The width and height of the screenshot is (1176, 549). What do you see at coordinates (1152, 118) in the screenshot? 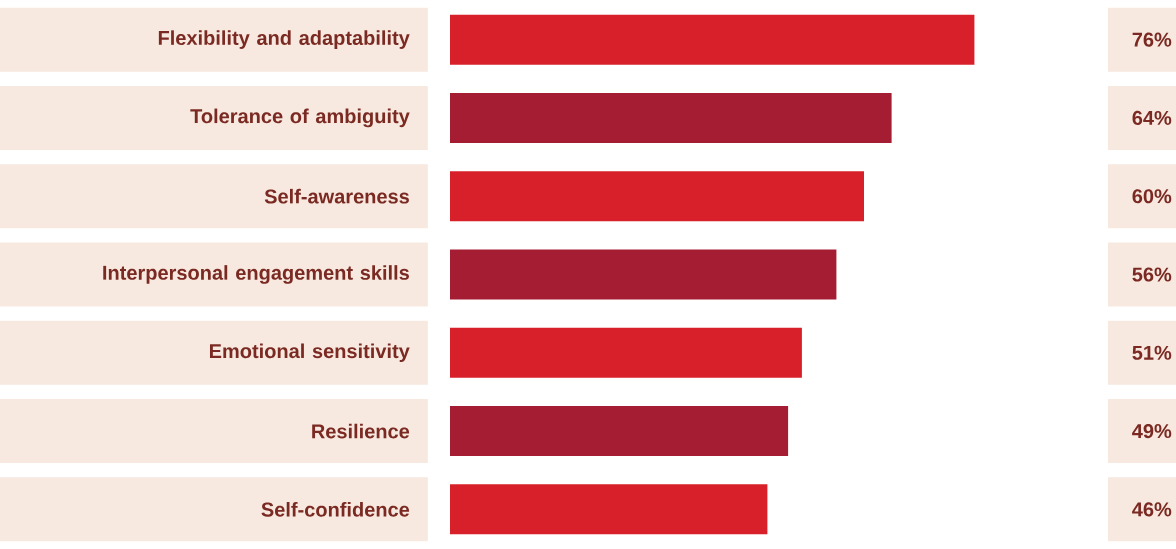
I see `data-label: 64%` at bounding box center [1152, 118].